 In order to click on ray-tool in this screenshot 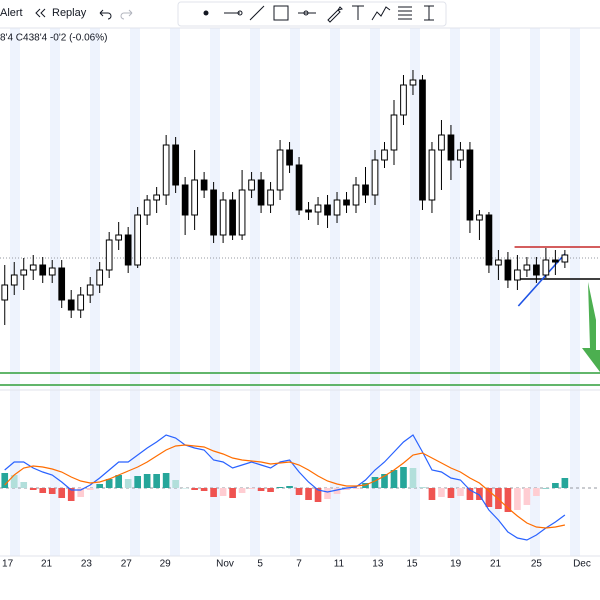, I will do `click(233, 13)`.